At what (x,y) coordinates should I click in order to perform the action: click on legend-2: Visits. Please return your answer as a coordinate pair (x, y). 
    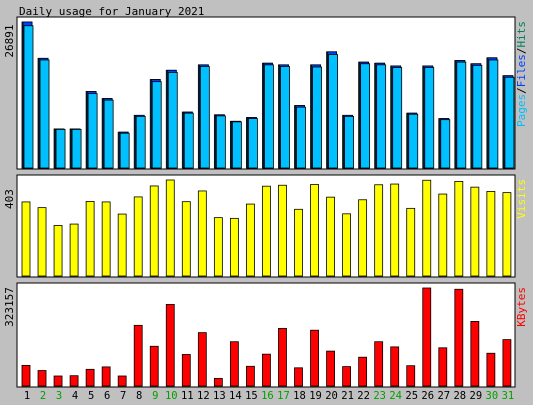
    Looking at the image, I should click on (521, 199).